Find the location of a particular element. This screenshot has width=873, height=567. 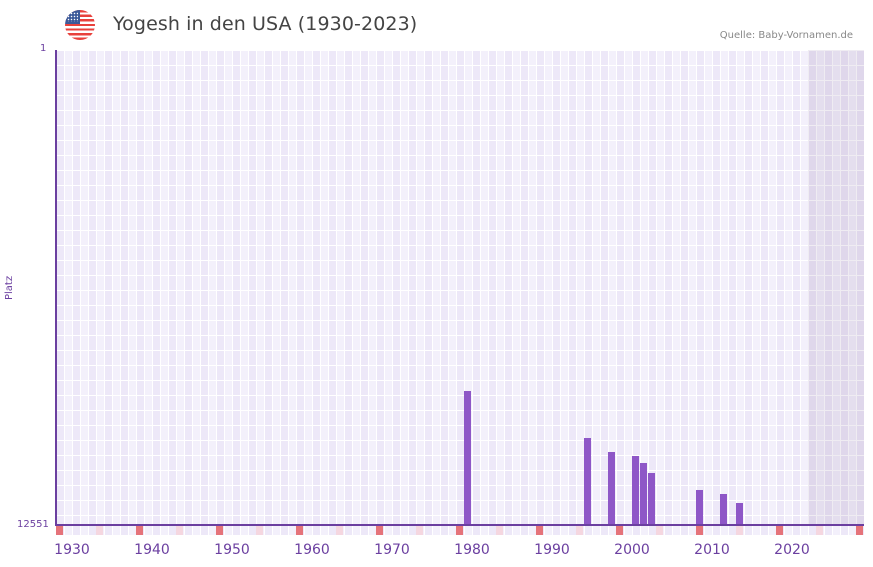

y-tick-bottom: 12551 is located at coordinates (33, 524).